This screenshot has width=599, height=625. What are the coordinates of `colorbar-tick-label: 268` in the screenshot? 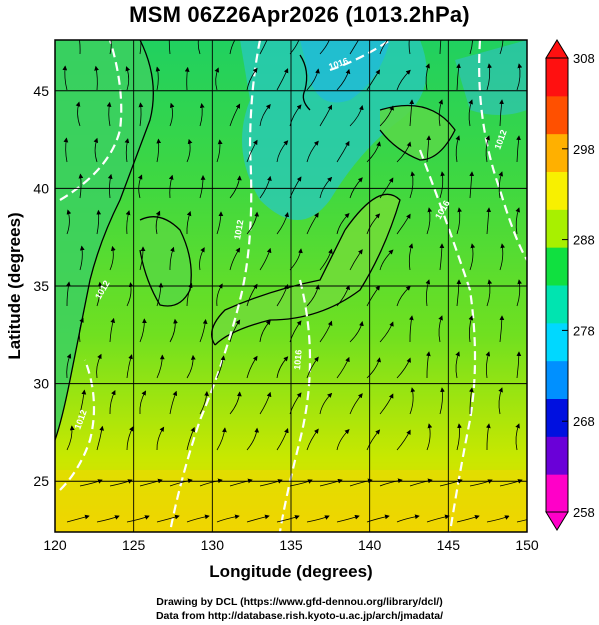 It's located at (584, 421).